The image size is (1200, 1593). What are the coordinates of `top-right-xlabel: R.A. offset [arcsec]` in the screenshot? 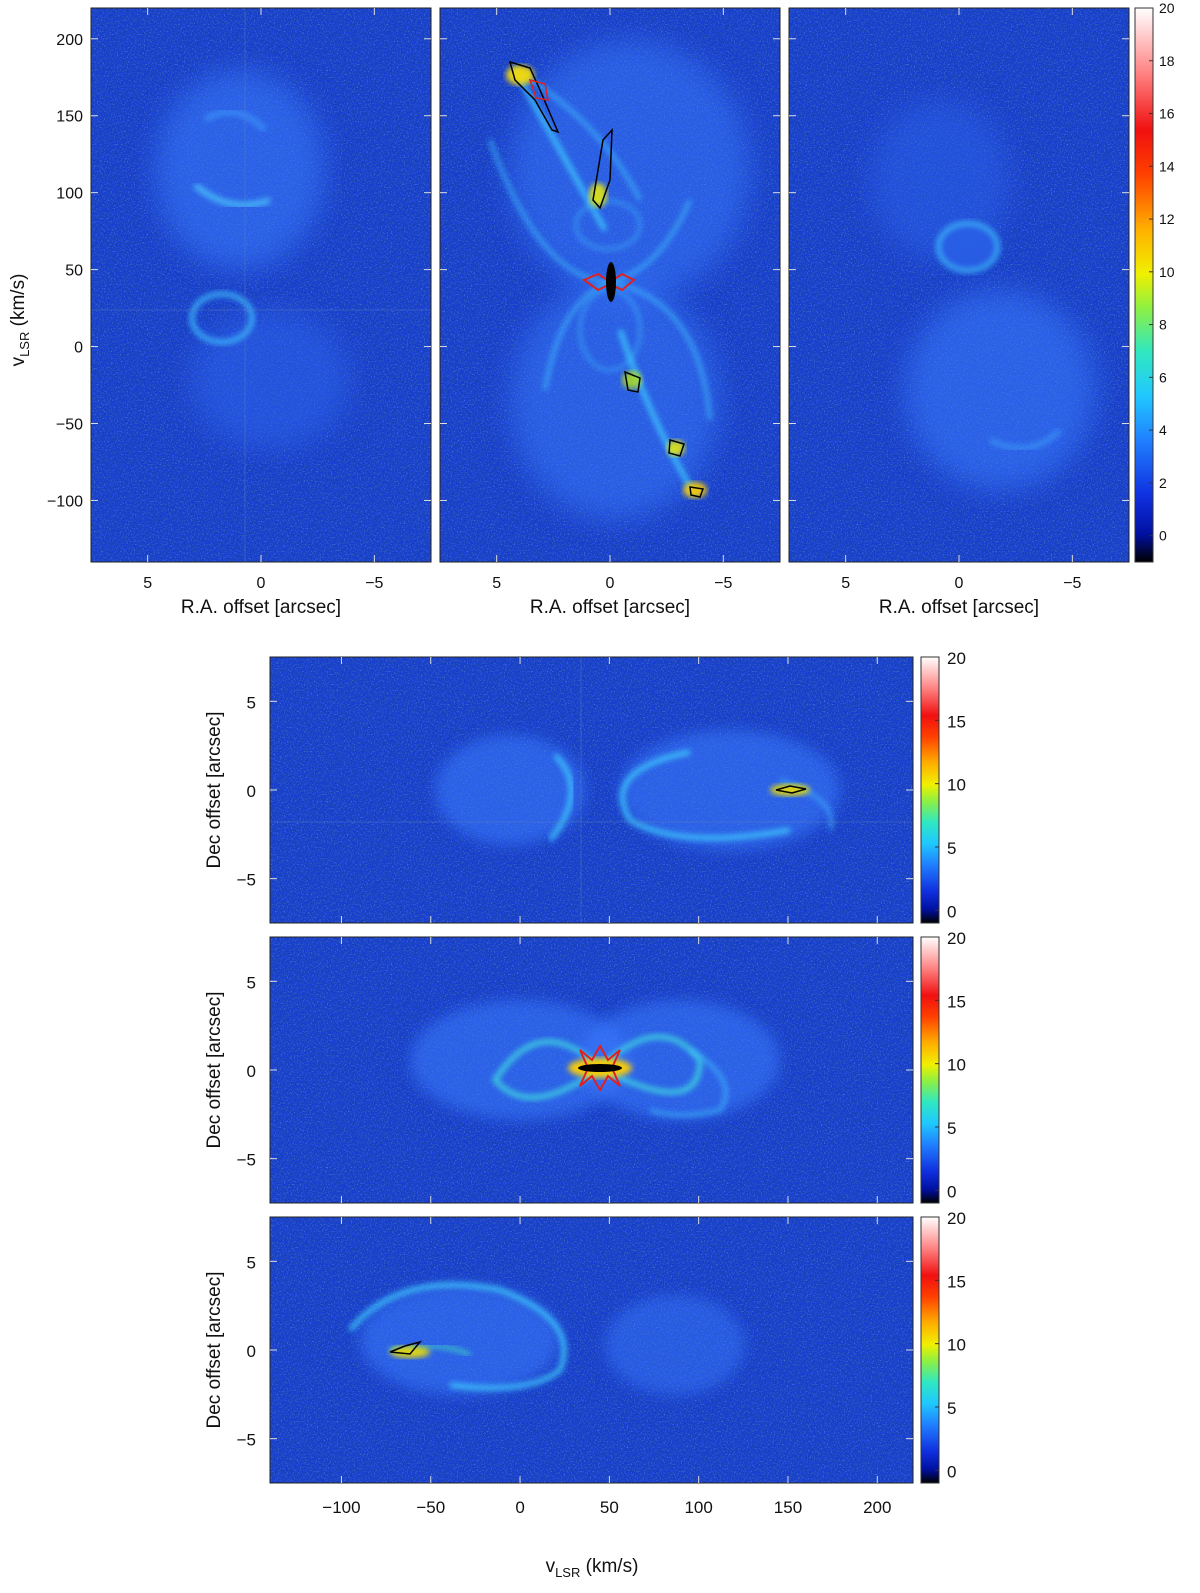 It's located at (959, 607).